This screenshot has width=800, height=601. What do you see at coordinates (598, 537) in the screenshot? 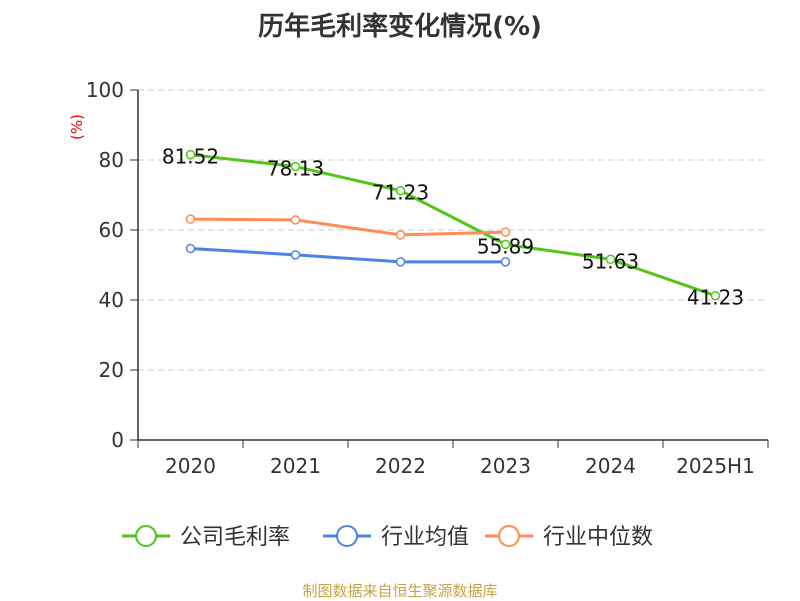
I see `legend-label: 行业中位数` at bounding box center [598, 537].